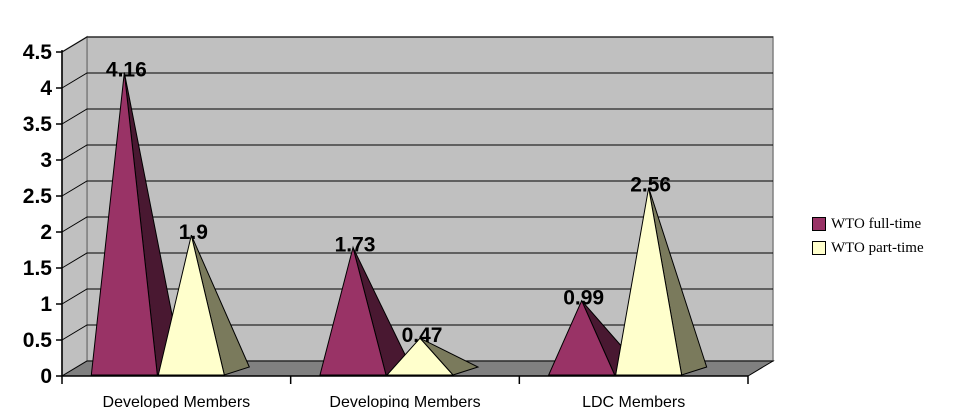 This screenshot has height=408, width=963. I want to click on legend: WTO full-time WTO part-time, so click(887, 238).